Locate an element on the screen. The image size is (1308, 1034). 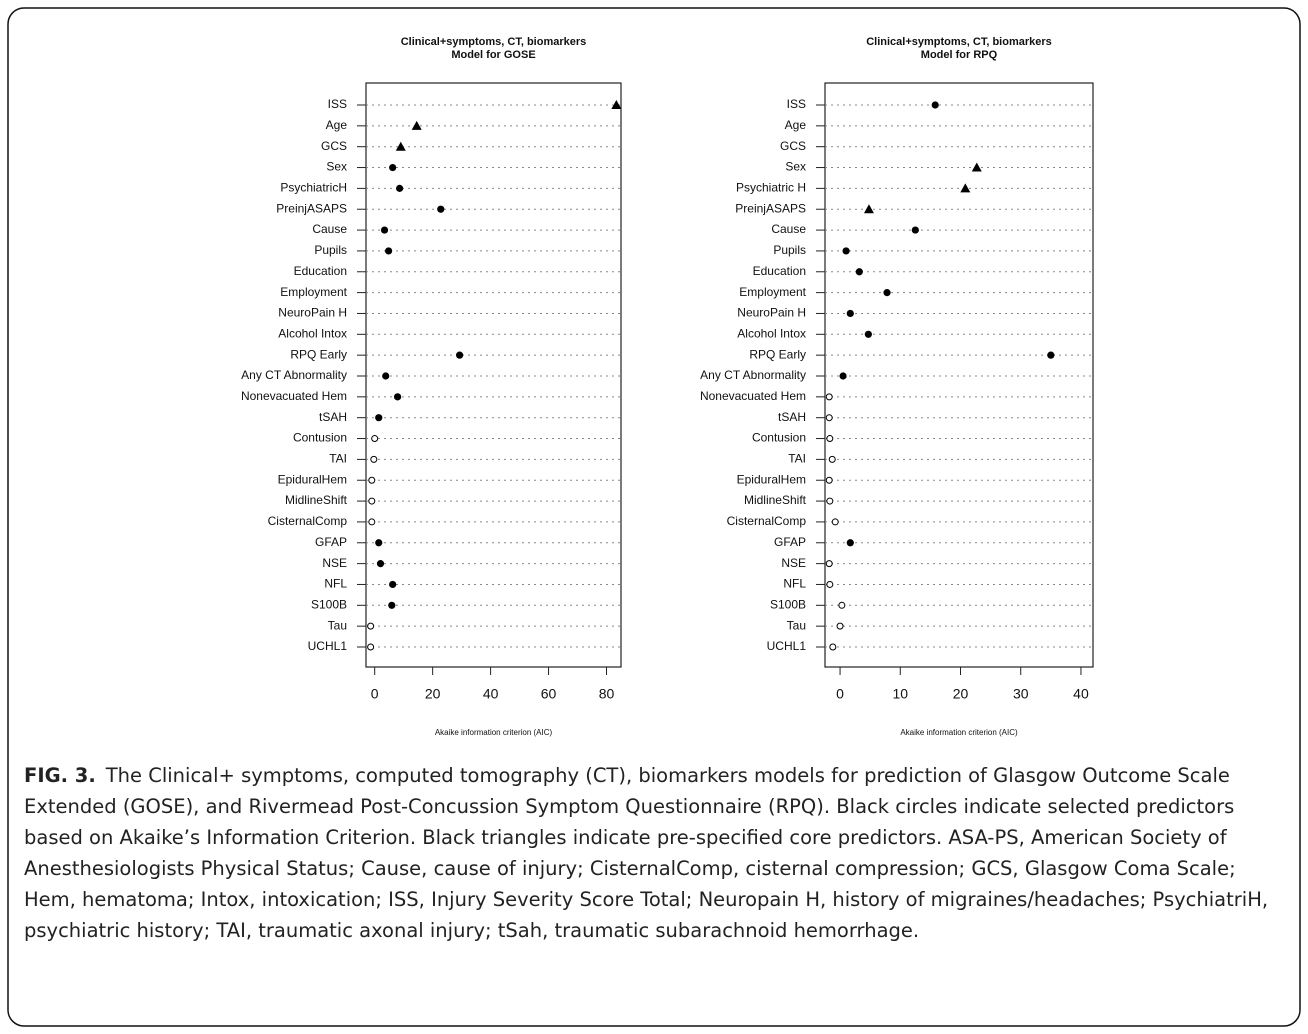
y-tick-label: S100B is located at coordinates (329, 604).